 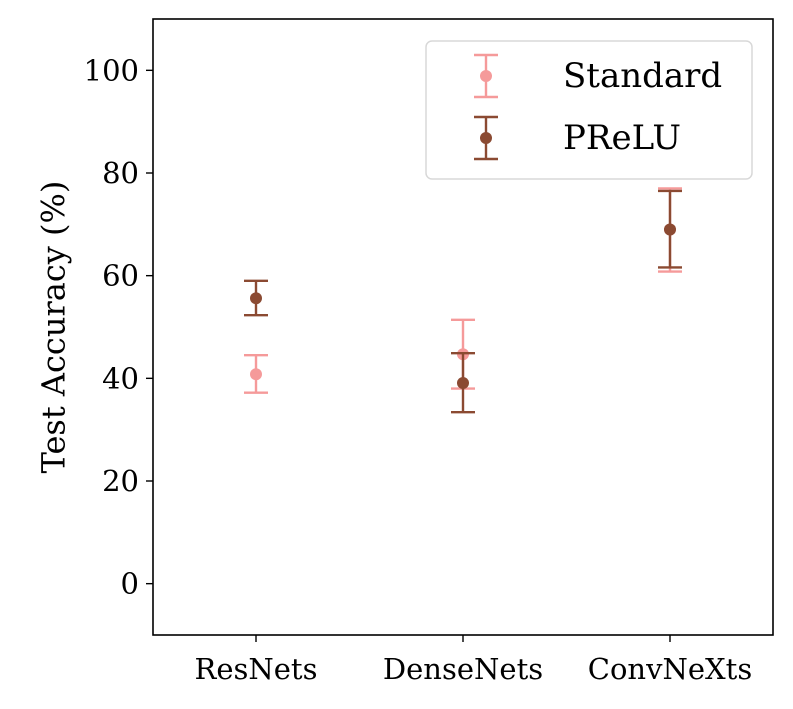 What do you see at coordinates (120, 276) in the screenshot?
I see `y-tick-label: 60` at bounding box center [120, 276].